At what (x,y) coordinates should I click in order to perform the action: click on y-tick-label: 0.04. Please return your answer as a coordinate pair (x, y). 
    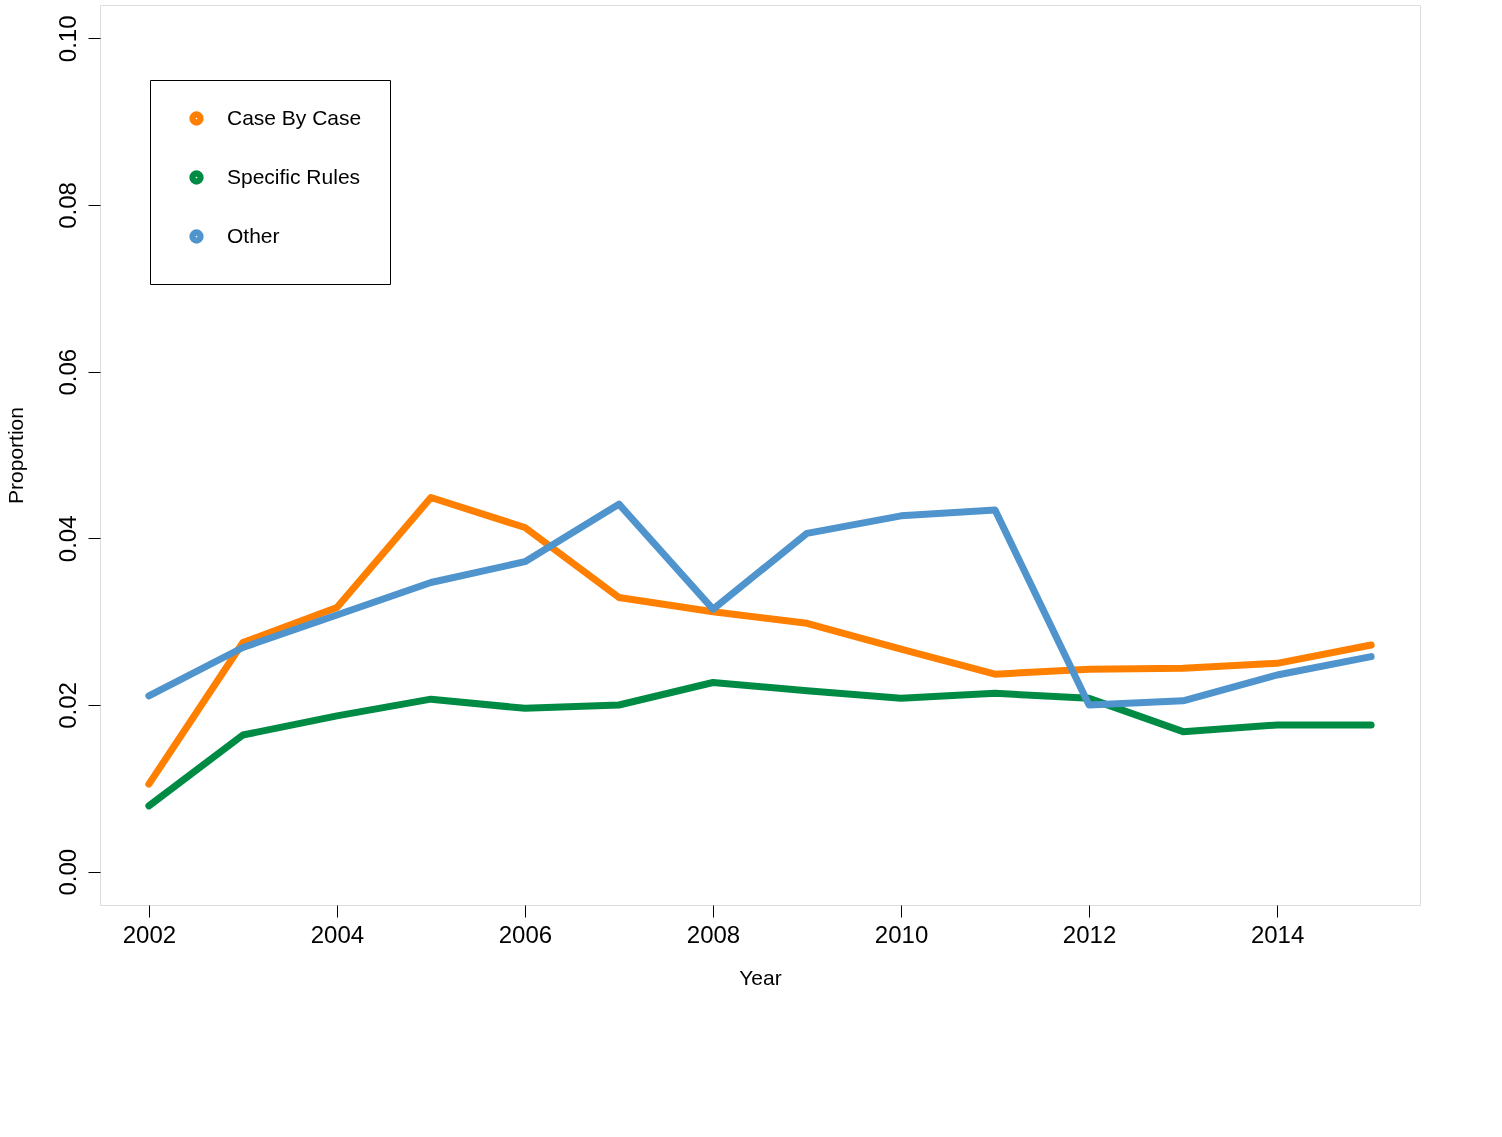
    Looking at the image, I should click on (67, 539).